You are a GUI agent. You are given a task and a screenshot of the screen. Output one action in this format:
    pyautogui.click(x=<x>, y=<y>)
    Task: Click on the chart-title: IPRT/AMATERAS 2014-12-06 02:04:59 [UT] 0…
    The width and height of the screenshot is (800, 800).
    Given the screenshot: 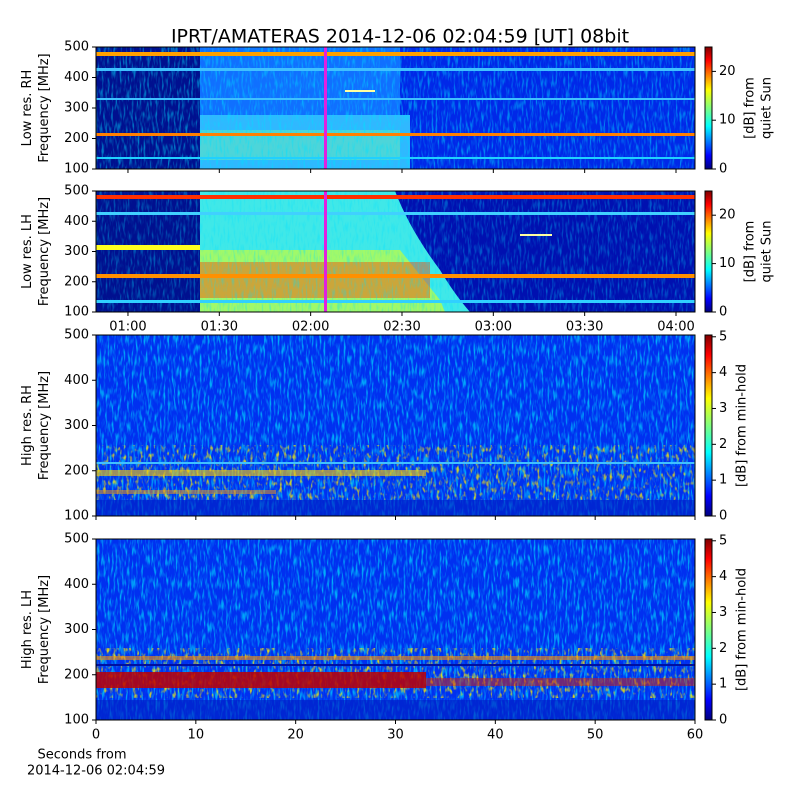 What is the action you would take?
    pyautogui.click(x=400, y=37)
    